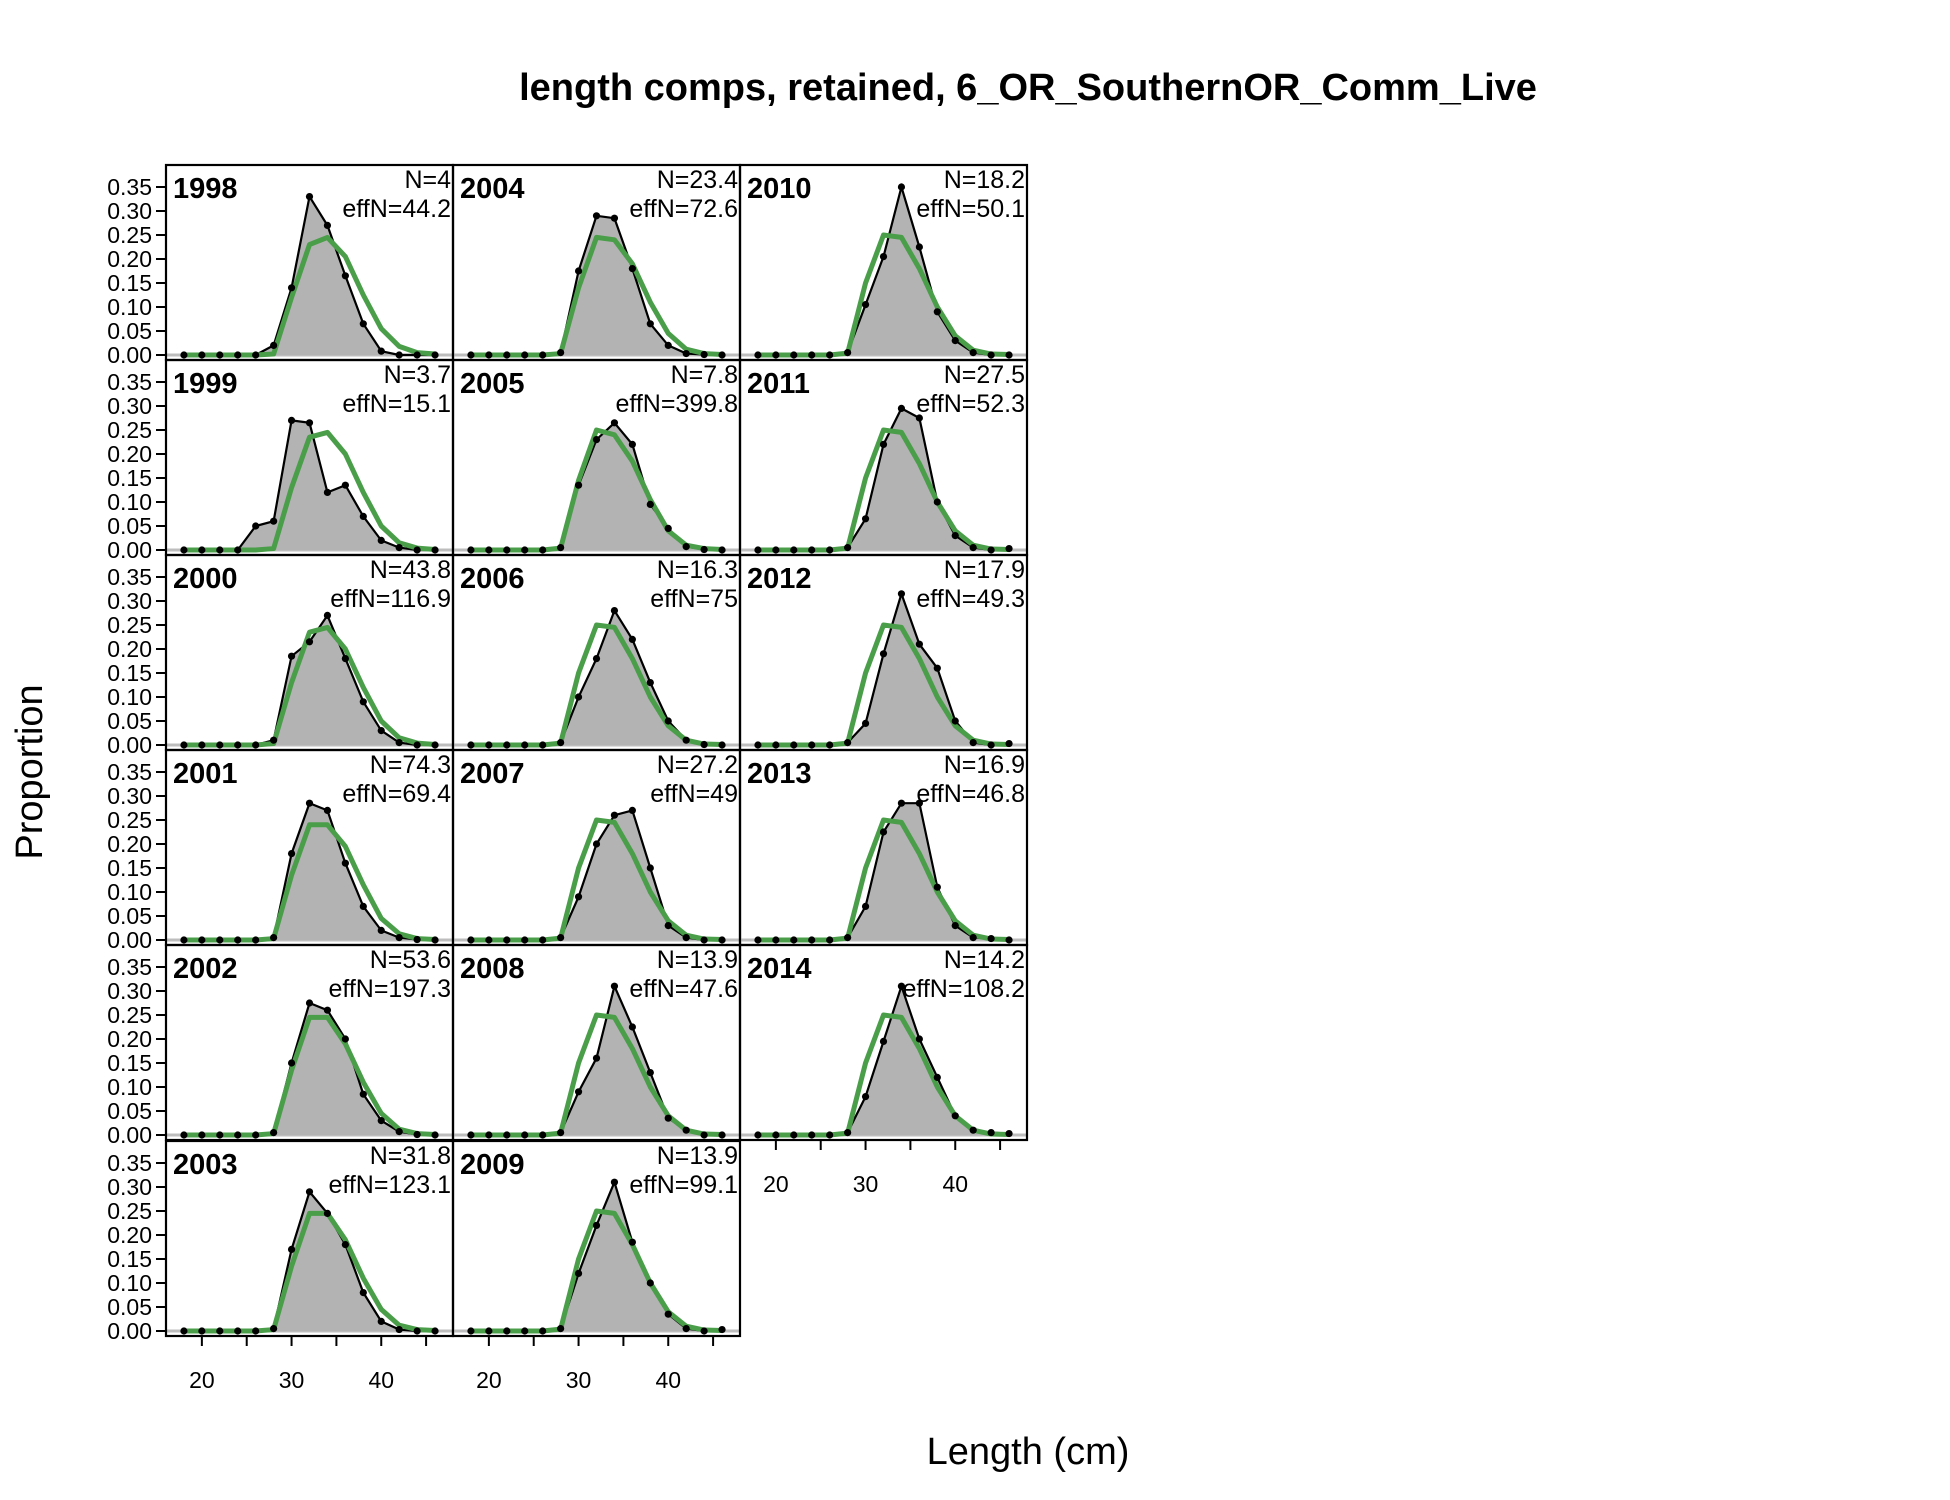 Image resolution: width=1950 pixels, height=1500 pixels. I want to click on panel-n-label: N=14.2, so click(984, 960).